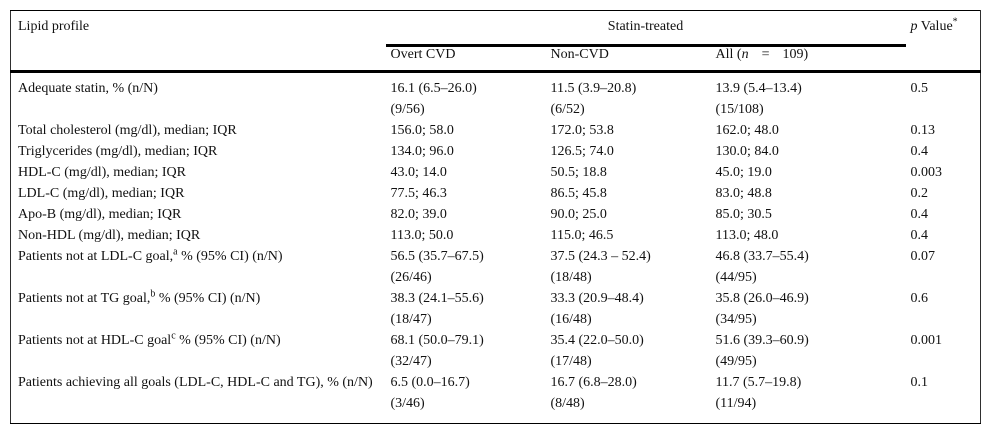 The width and height of the screenshot is (992, 435). I want to click on cell-line: (18/48), so click(571, 277).